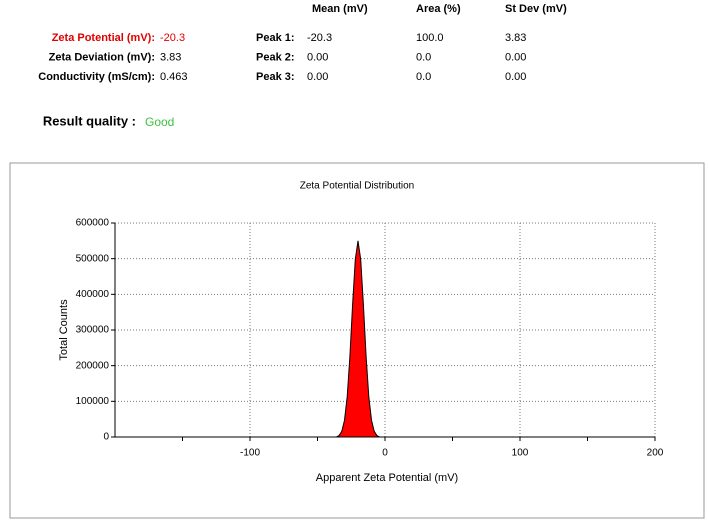 This screenshot has width=708, height=532. What do you see at coordinates (515, 38) in the screenshot?
I see `peak-value: 3.83` at bounding box center [515, 38].